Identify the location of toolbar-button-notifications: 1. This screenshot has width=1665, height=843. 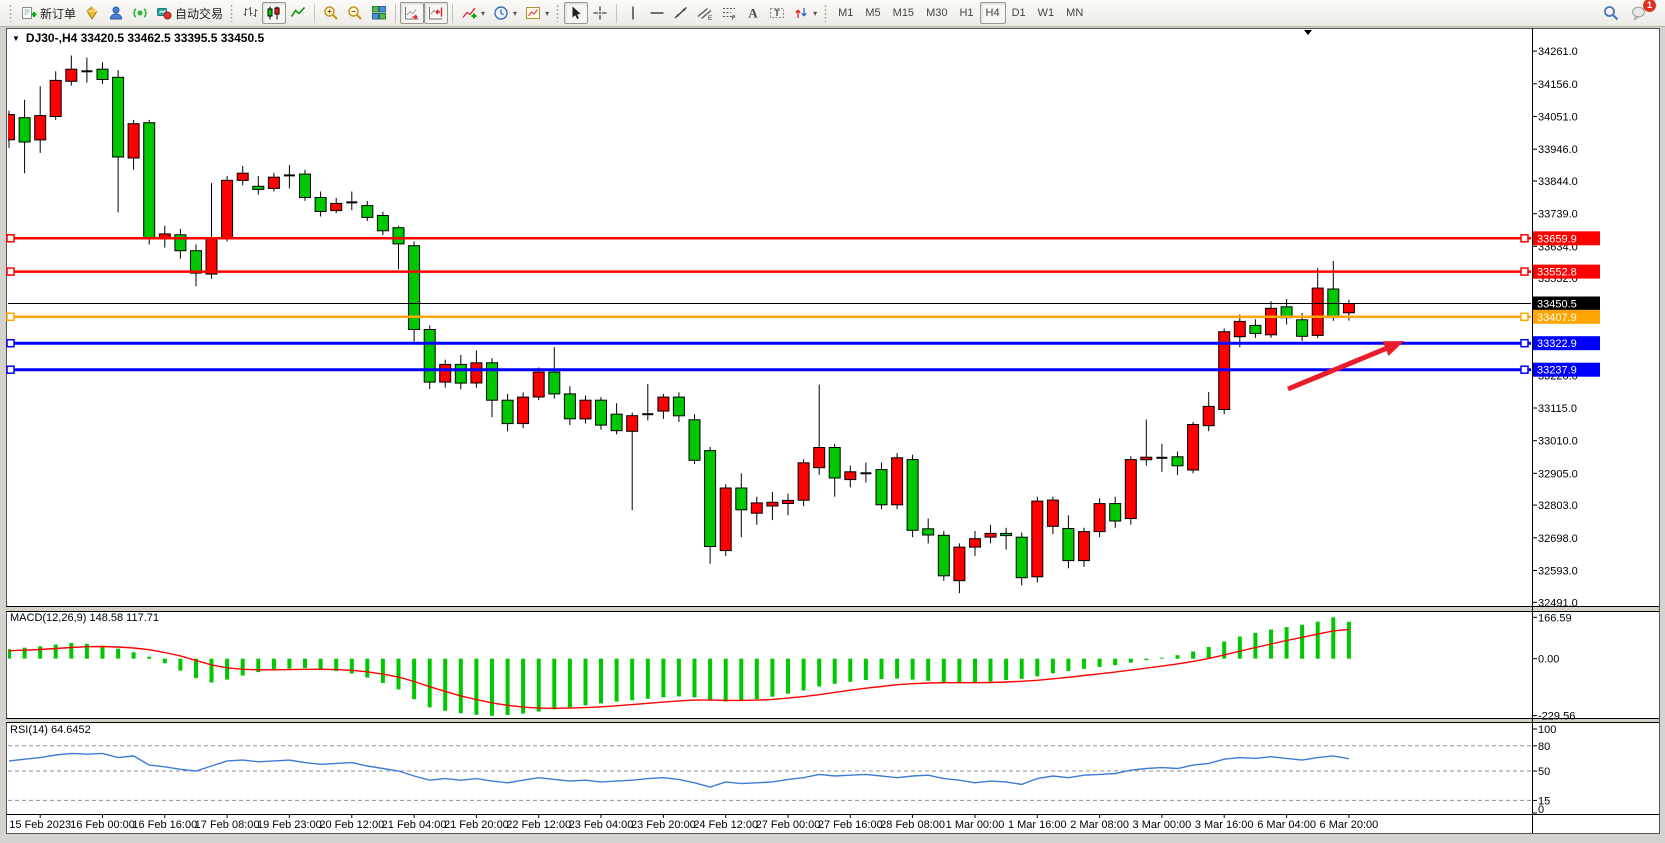
(1641, 12).